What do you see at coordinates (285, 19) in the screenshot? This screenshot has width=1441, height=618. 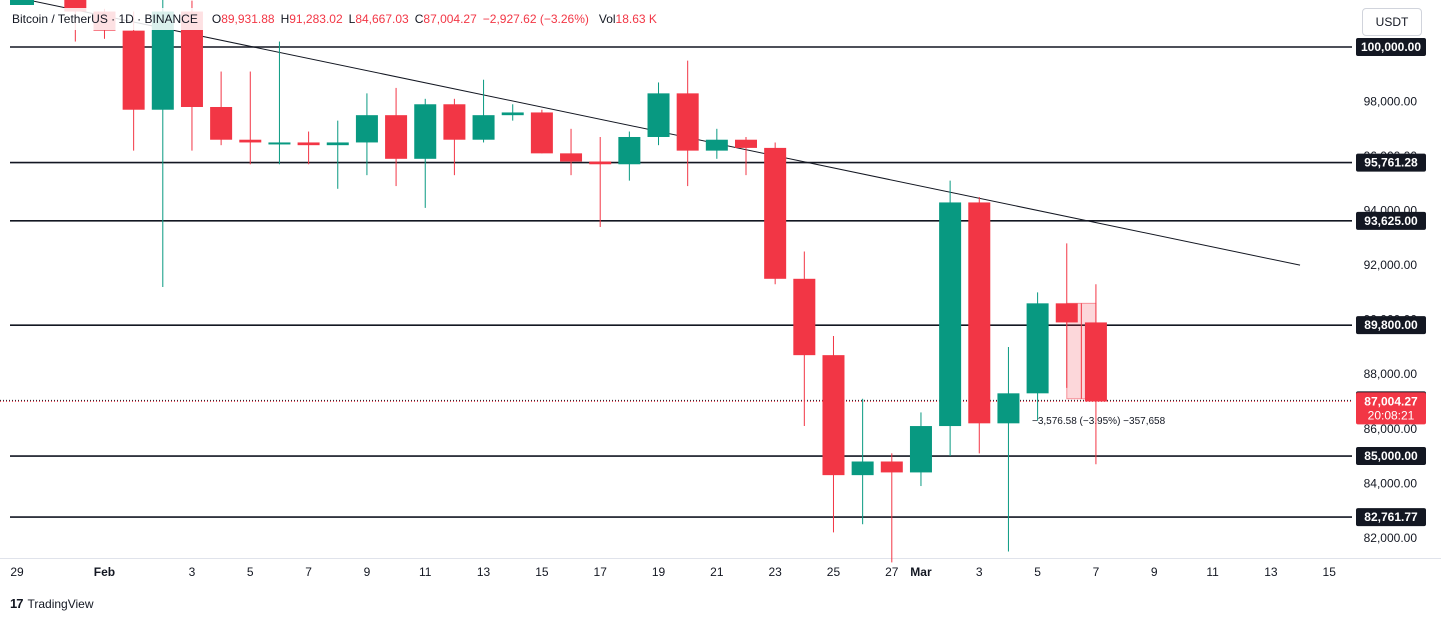 I see `high-label: H` at bounding box center [285, 19].